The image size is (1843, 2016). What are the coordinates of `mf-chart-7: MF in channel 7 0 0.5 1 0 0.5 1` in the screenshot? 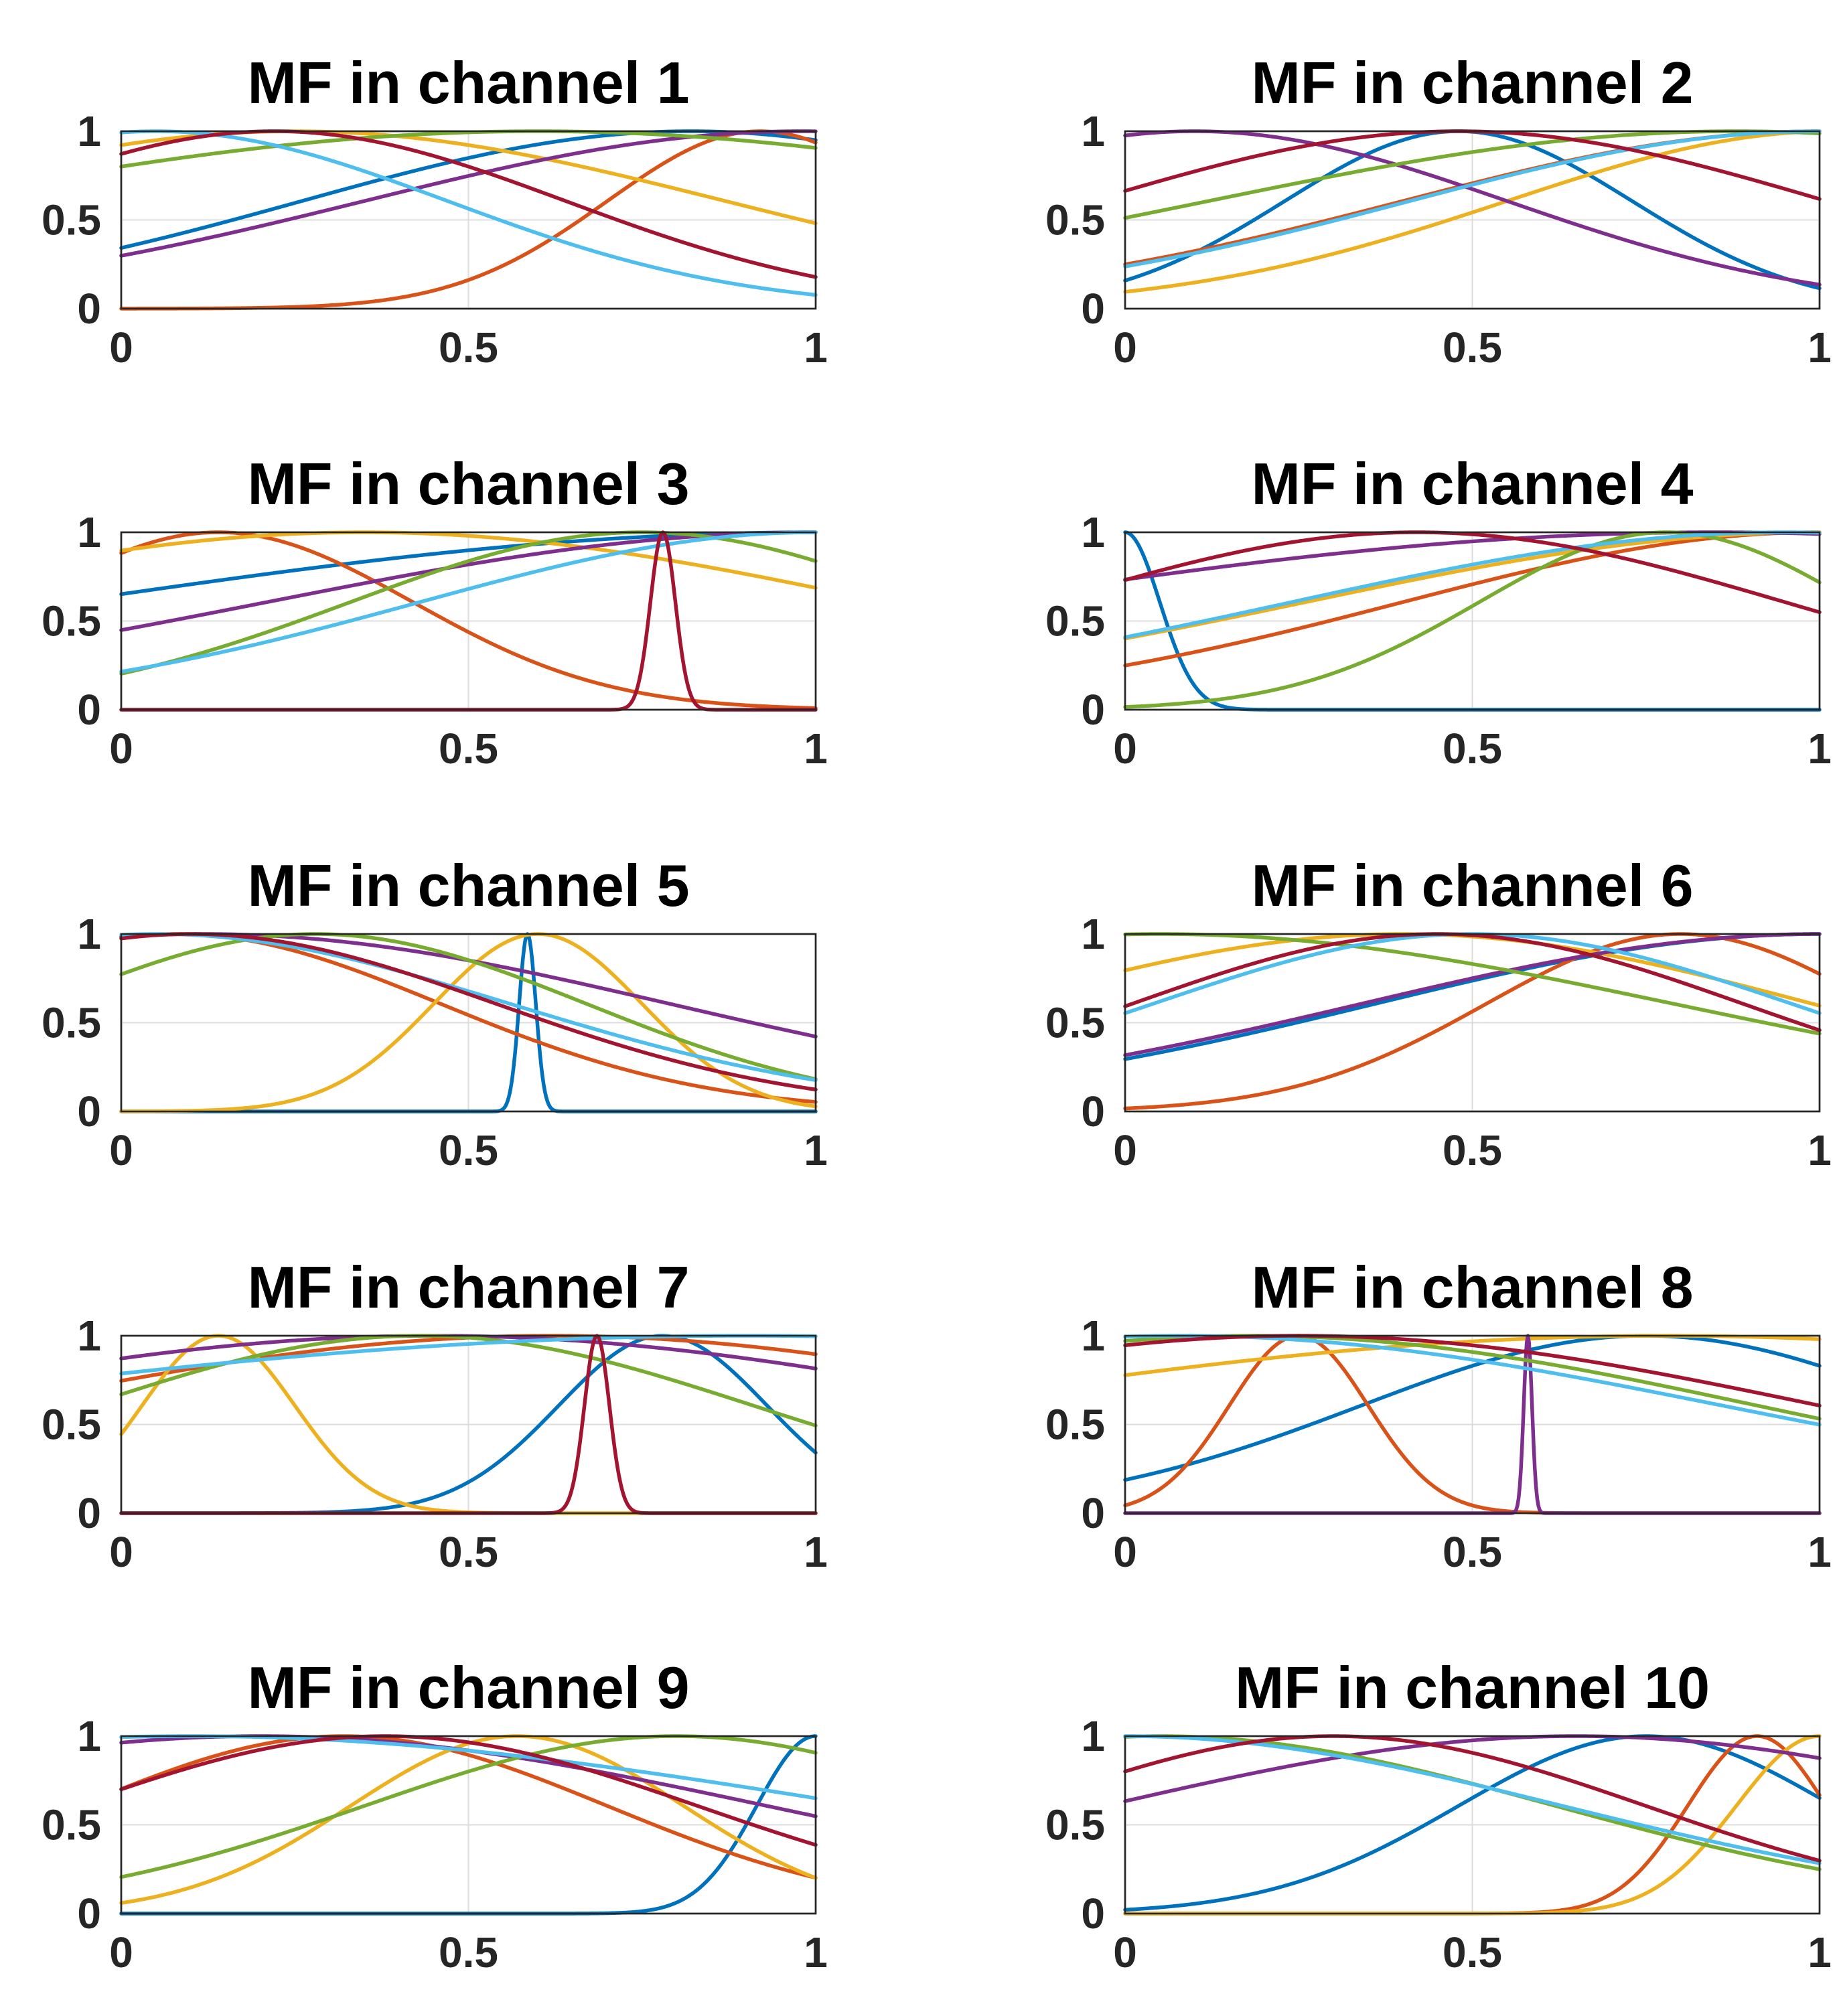 It's located at (435, 1415).